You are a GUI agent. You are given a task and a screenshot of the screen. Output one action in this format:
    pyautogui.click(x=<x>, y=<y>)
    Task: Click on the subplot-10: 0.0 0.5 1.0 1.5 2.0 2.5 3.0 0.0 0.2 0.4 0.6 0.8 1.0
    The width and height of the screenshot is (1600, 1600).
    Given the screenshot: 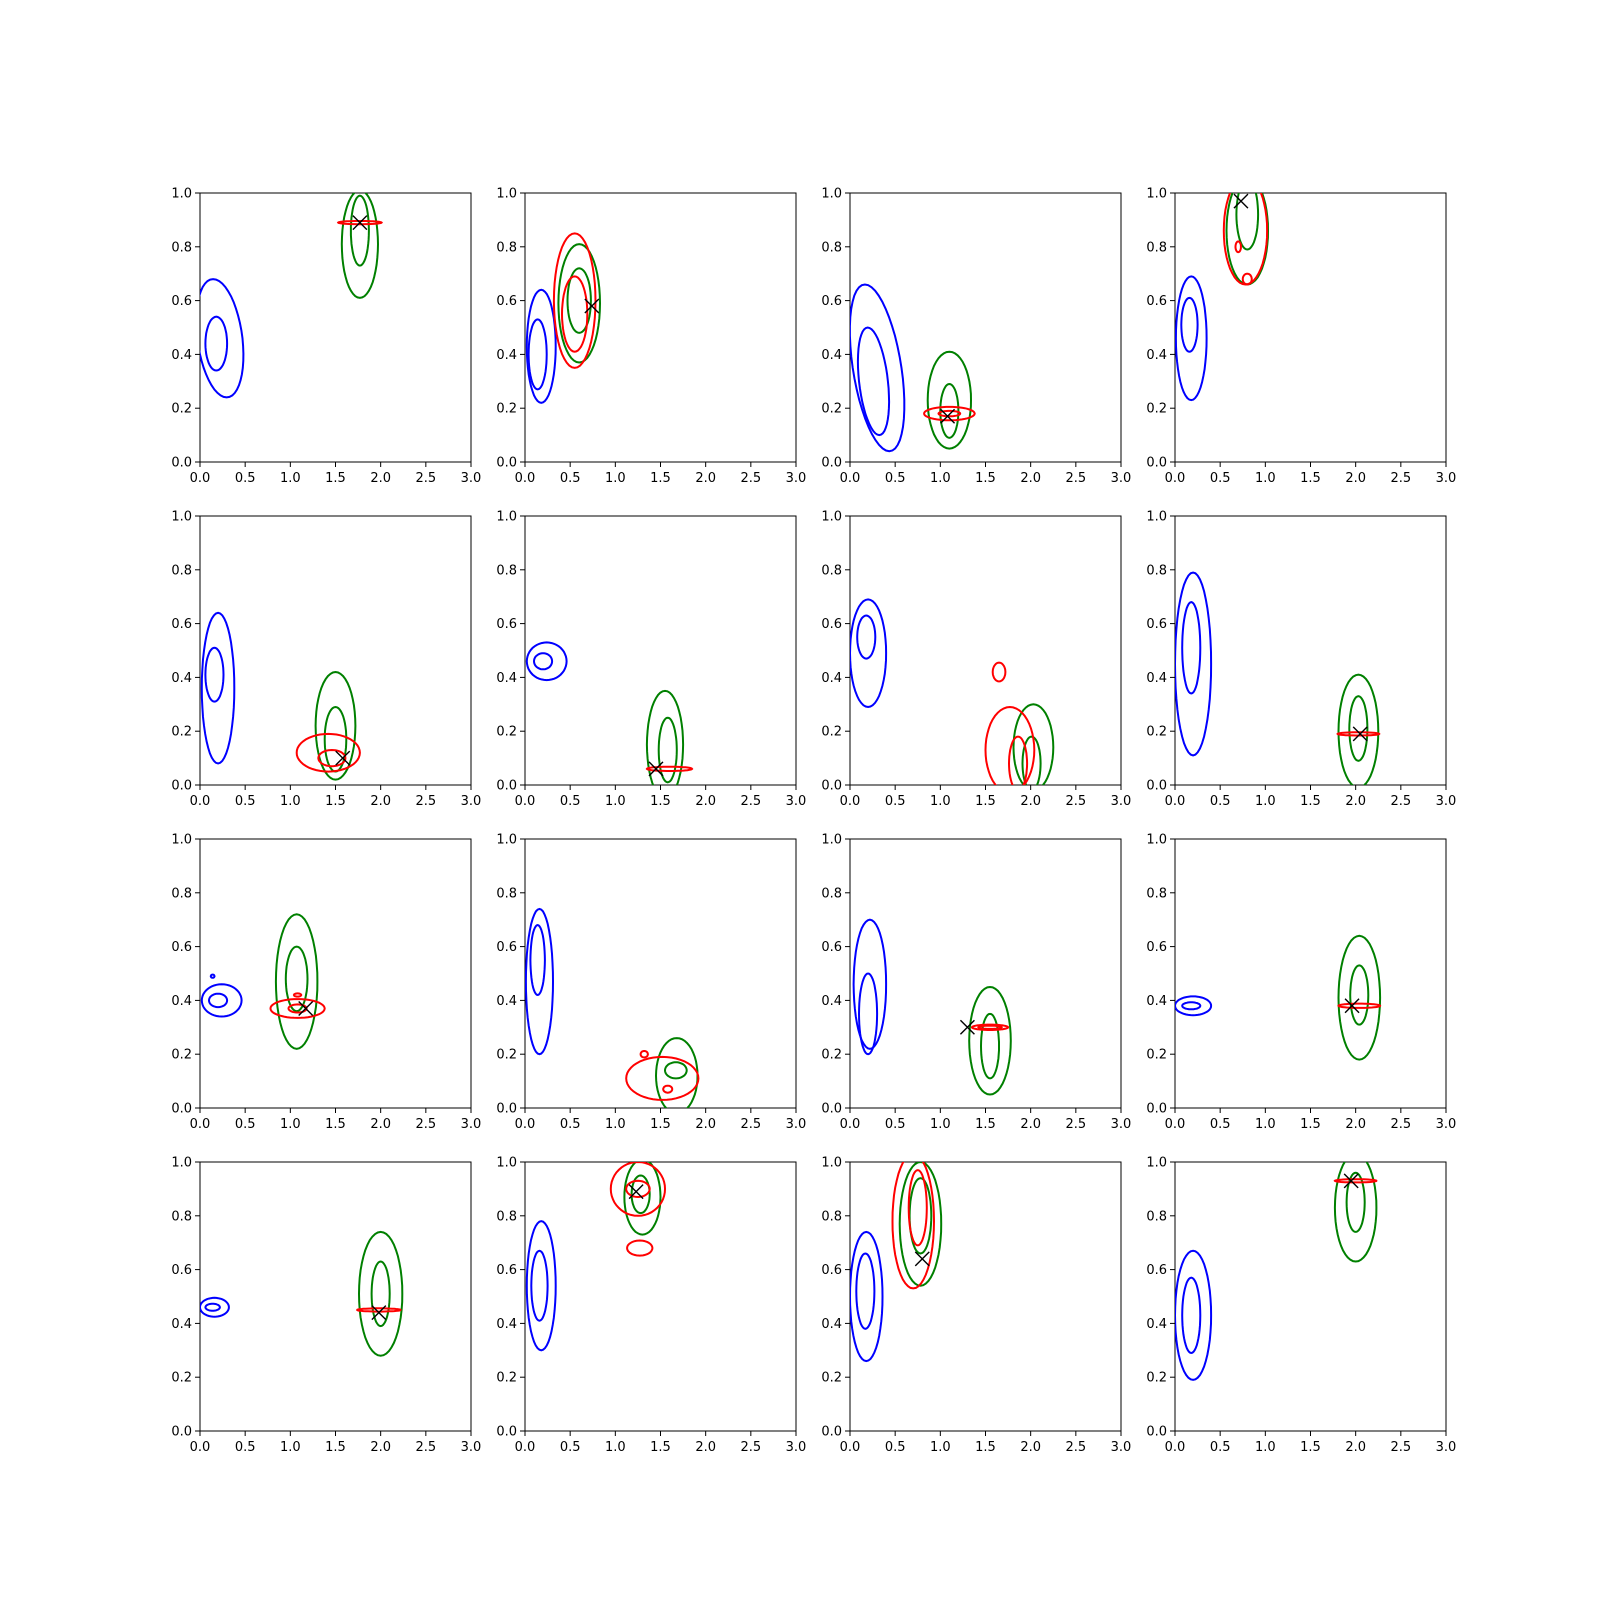 What is the action you would take?
    pyautogui.click(x=651, y=983)
    